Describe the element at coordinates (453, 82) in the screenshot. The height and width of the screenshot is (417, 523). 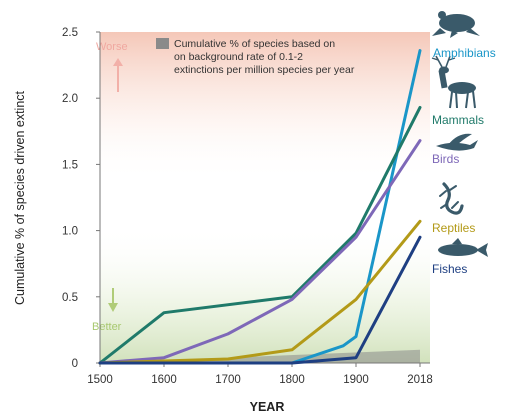
I see `deer-icon` at that location.